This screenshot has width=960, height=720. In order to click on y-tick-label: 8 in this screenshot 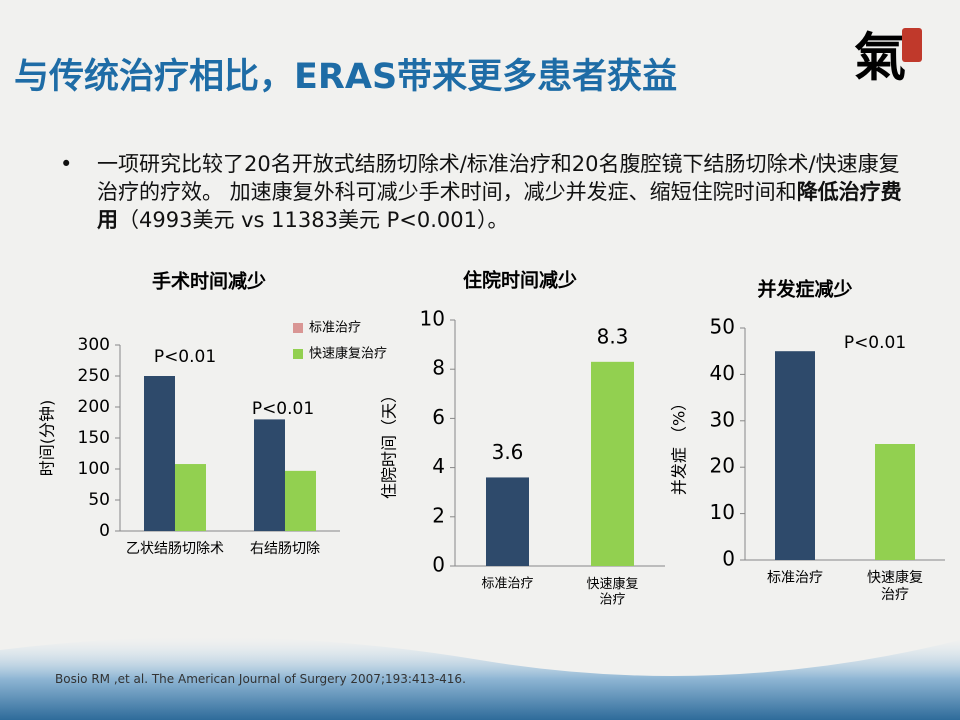, I will do `click(438, 368)`.